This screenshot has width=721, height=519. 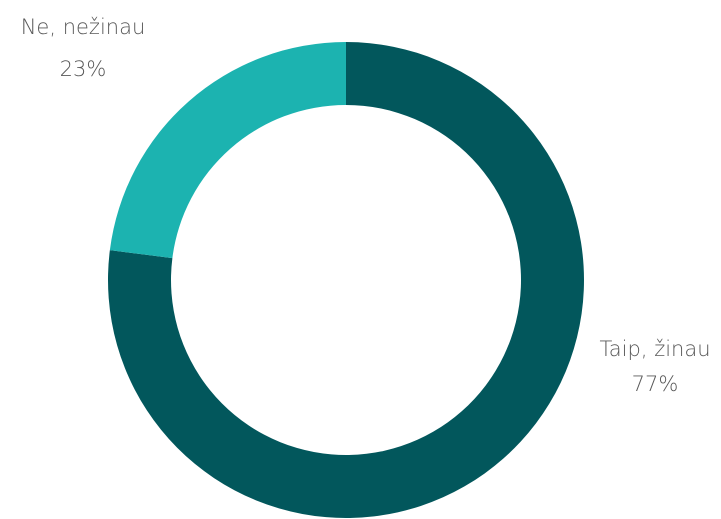 I want to click on slice-label: Taip, žinau, so click(x=654, y=349).